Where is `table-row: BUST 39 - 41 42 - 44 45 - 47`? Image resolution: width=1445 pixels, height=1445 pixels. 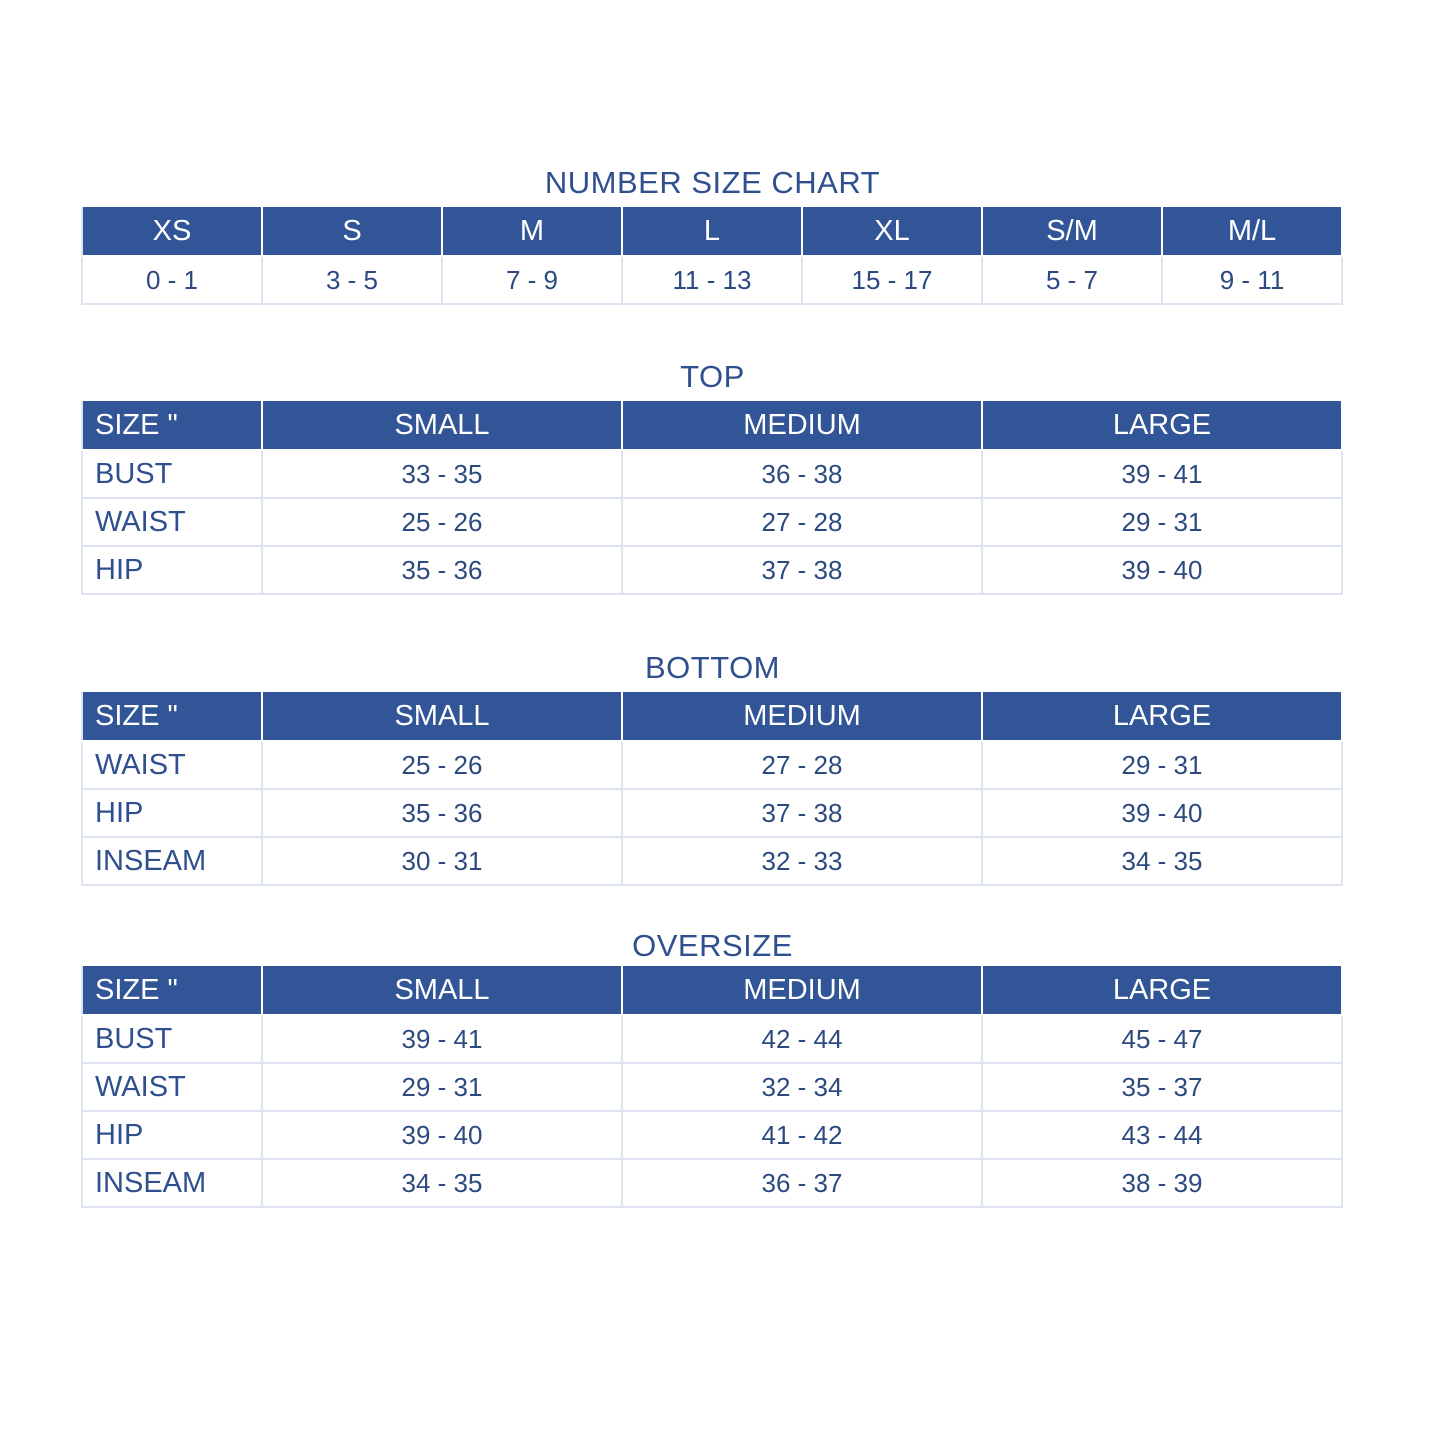 table-row: BUST 39 - 41 42 - 44 45 - 47 is located at coordinates (712, 1039).